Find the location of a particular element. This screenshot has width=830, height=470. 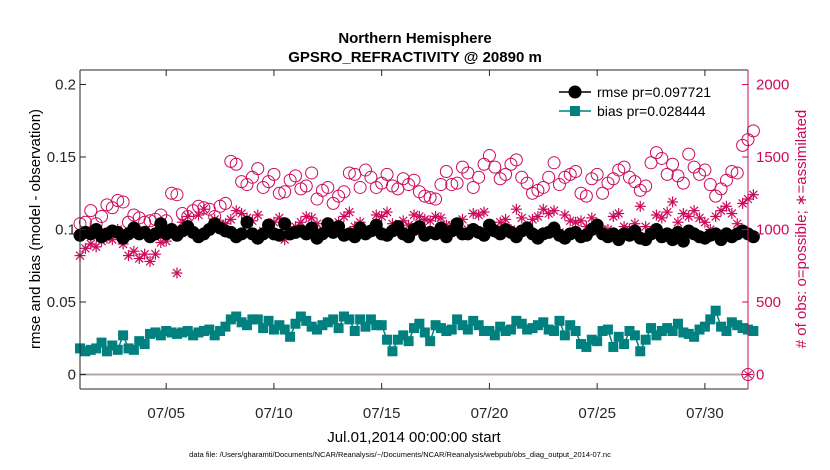

x-tick-label: 07/05 is located at coordinates (166, 413).